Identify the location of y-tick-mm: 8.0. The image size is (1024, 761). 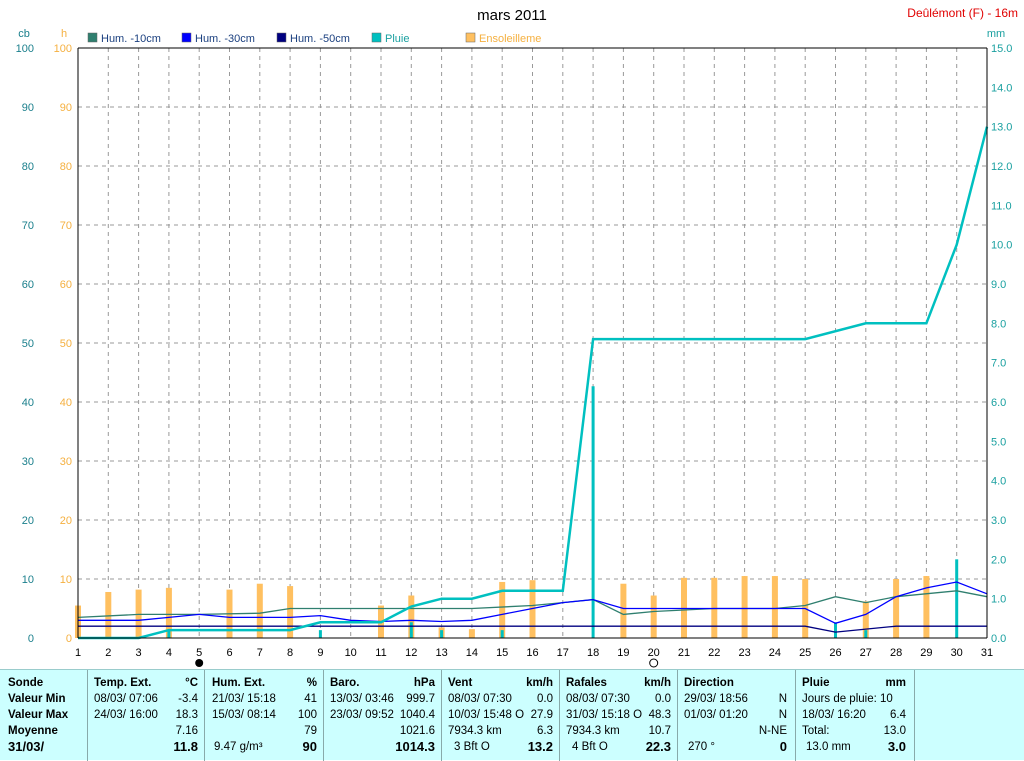
(998, 324).